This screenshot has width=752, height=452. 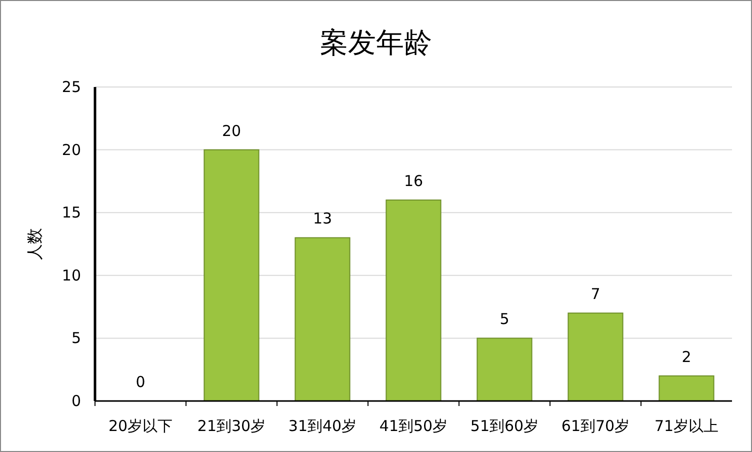 I want to click on x-tick-label: 21到30岁, so click(x=231, y=426).